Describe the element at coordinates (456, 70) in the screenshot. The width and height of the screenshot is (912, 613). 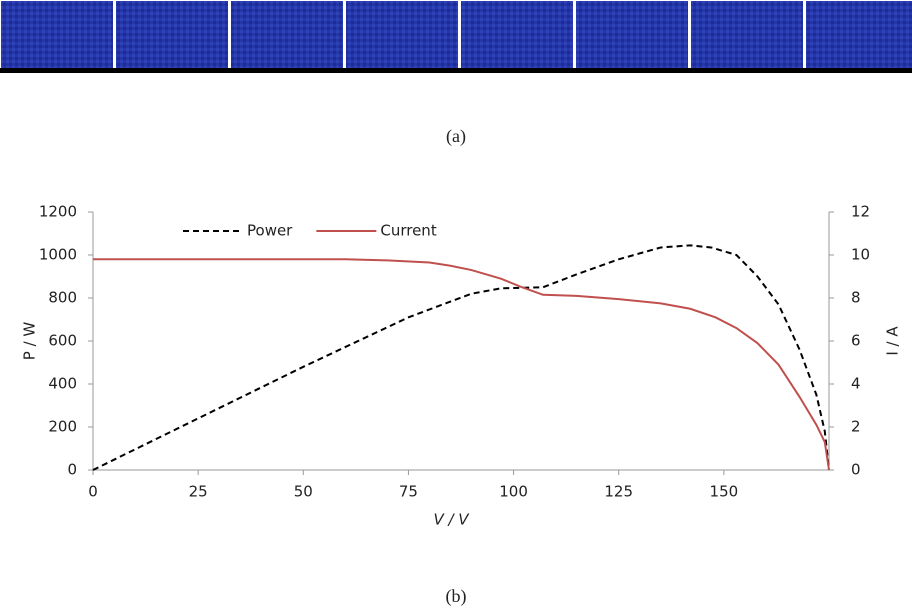
I see `panel-frame` at that location.